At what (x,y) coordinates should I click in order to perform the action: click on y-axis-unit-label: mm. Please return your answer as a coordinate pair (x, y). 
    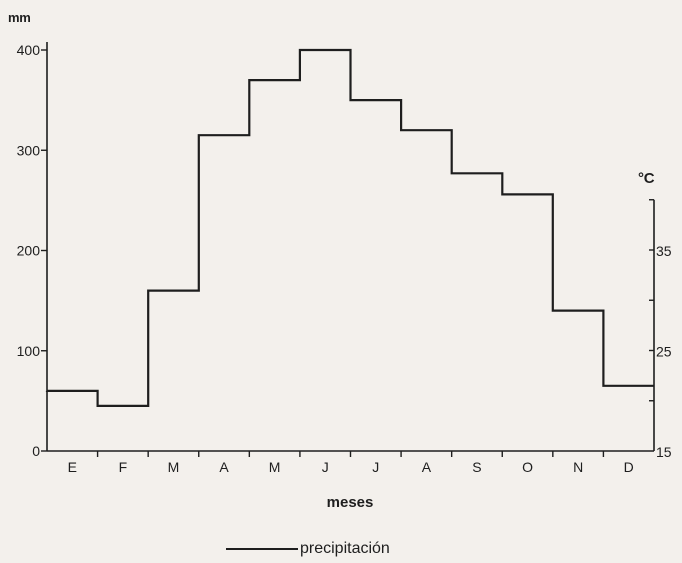
    Looking at the image, I should click on (19, 17).